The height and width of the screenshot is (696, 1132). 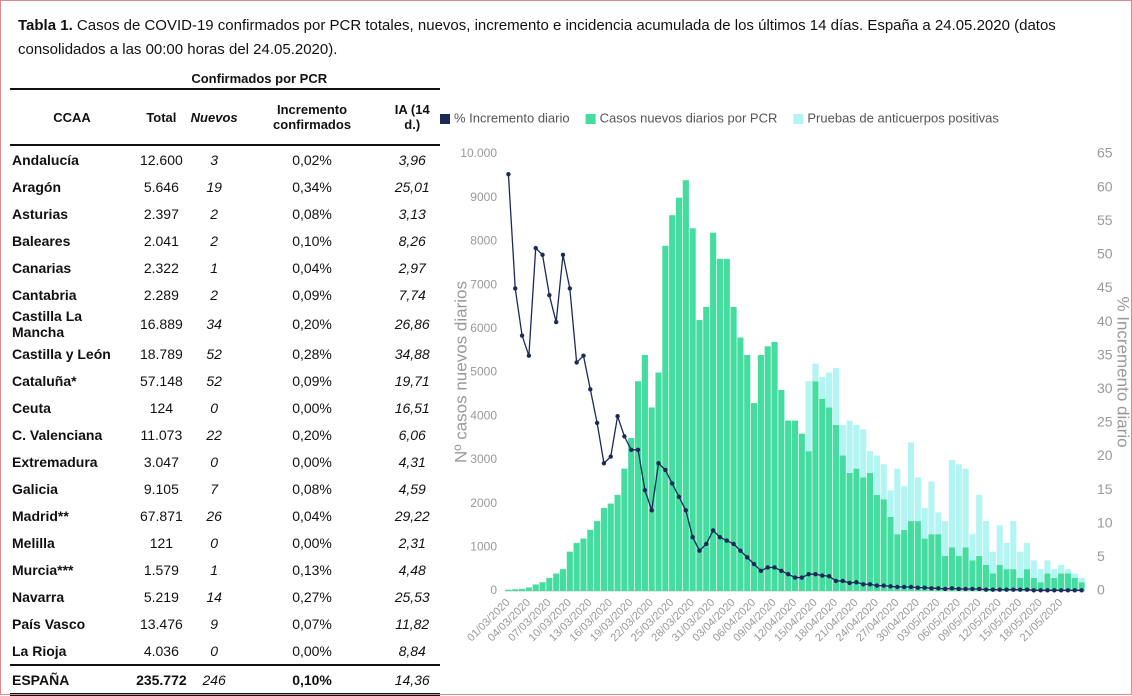 What do you see at coordinates (1105, 321) in the screenshot?
I see `y2-tick-label: 40` at bounding box center [1105, 321].